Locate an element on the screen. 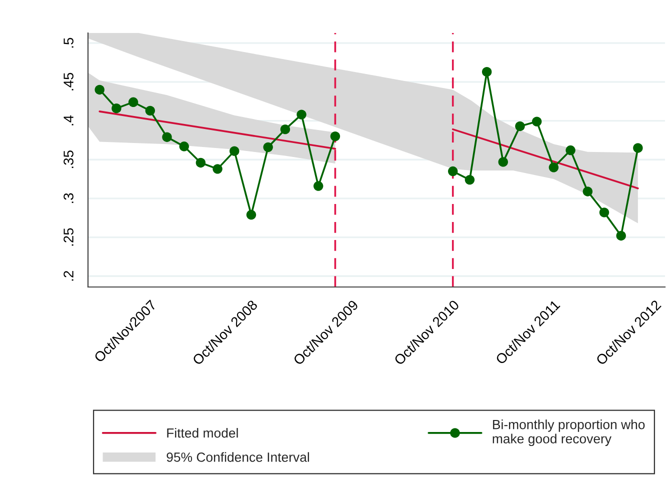  legend-label: 95% Confidence Interval is located at coordinates (237, 457).